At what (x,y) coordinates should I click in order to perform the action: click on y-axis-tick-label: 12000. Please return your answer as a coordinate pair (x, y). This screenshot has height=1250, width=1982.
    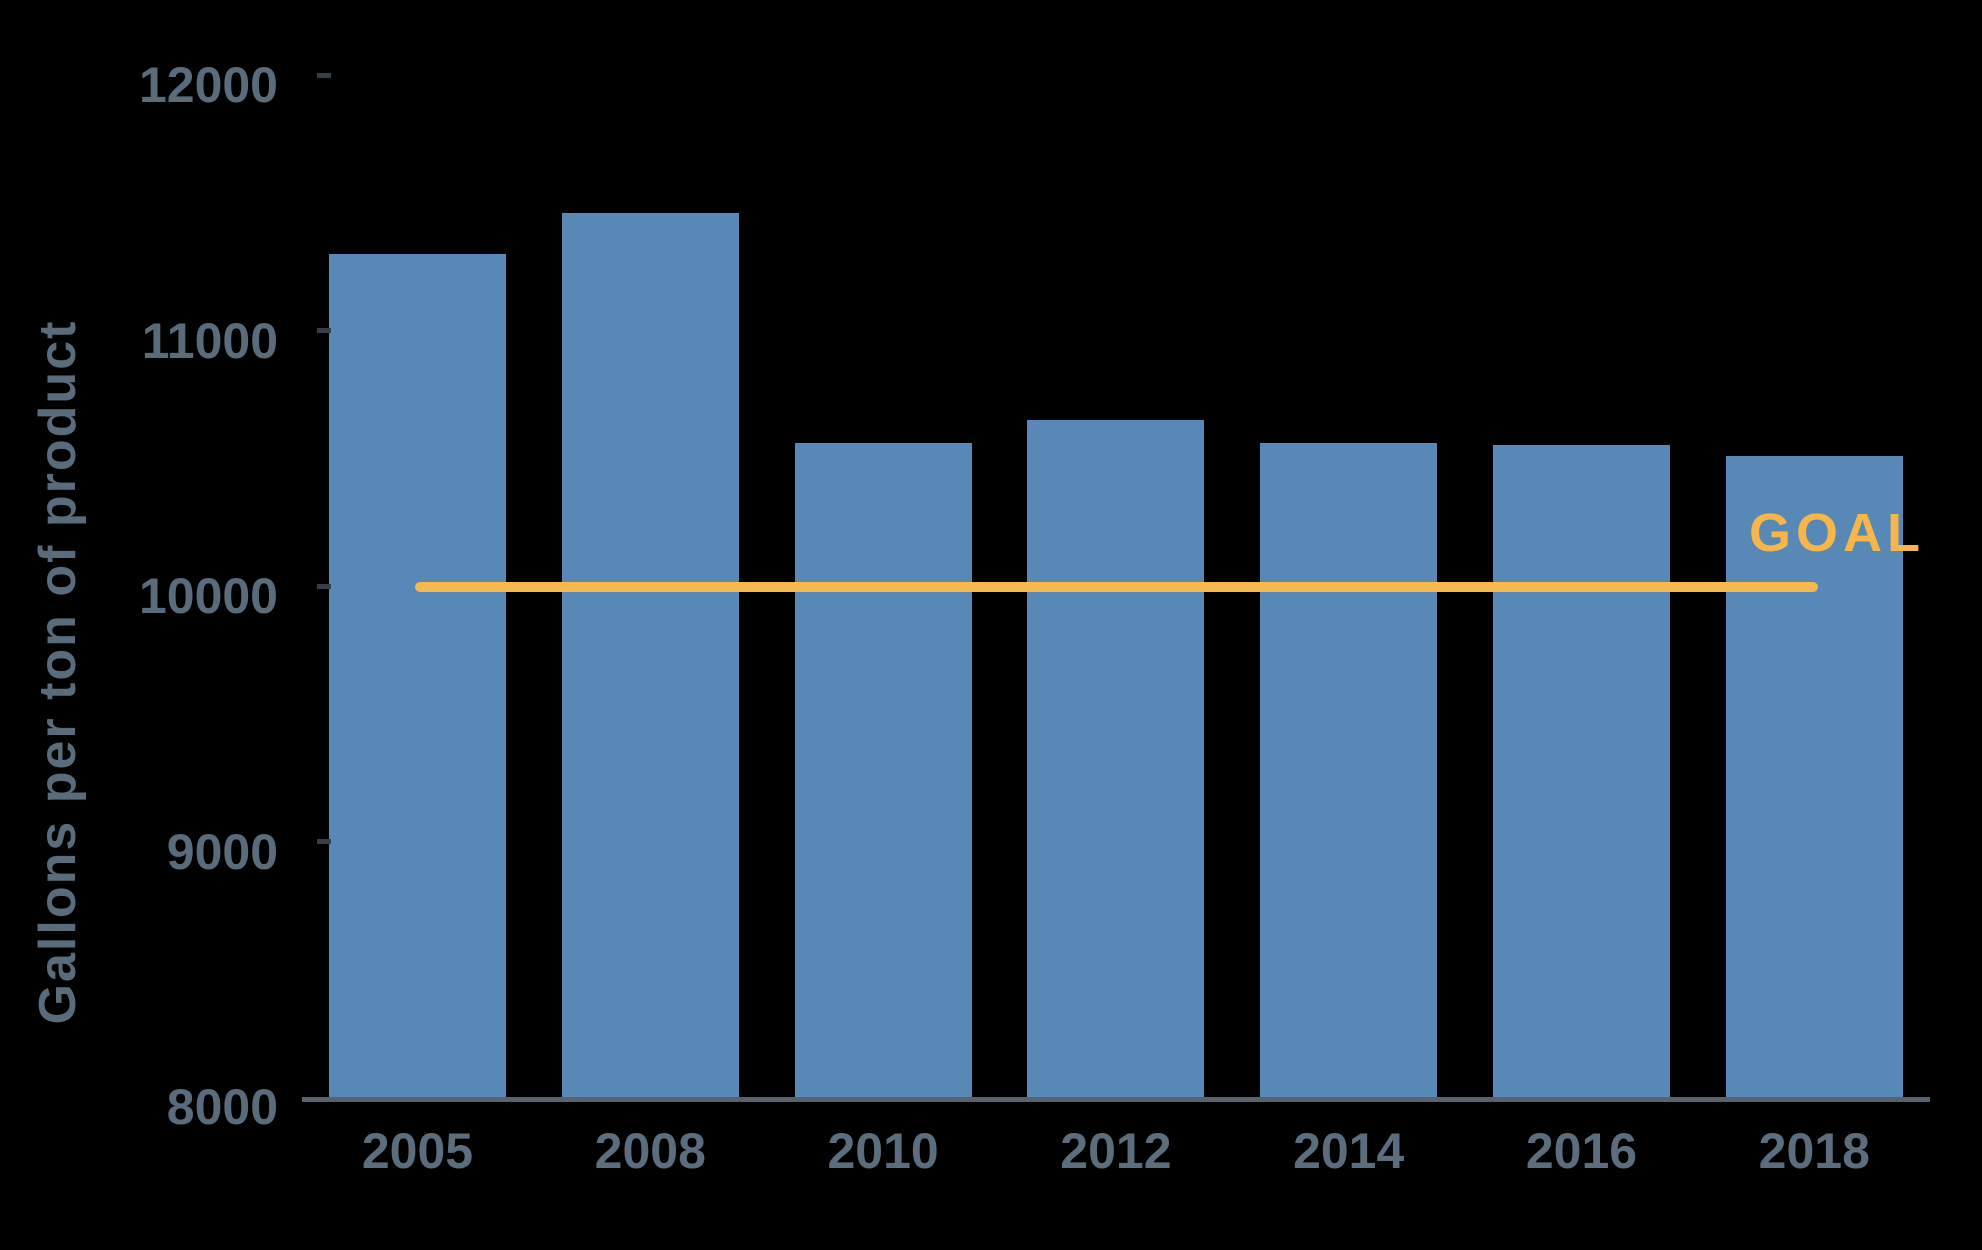
    Looking at the image, I should click on (208, 85).